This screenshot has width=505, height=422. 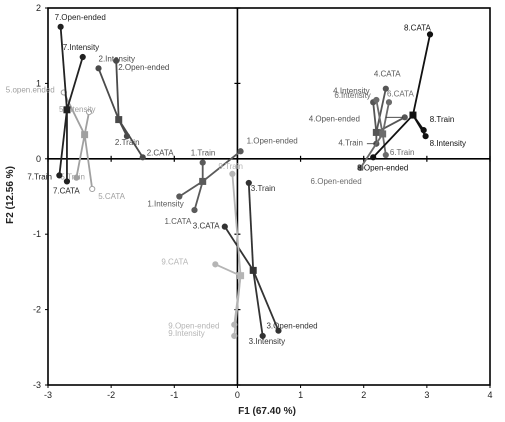 I want to click on point-label: 7.Open-ended, so click(x=80, y=17).